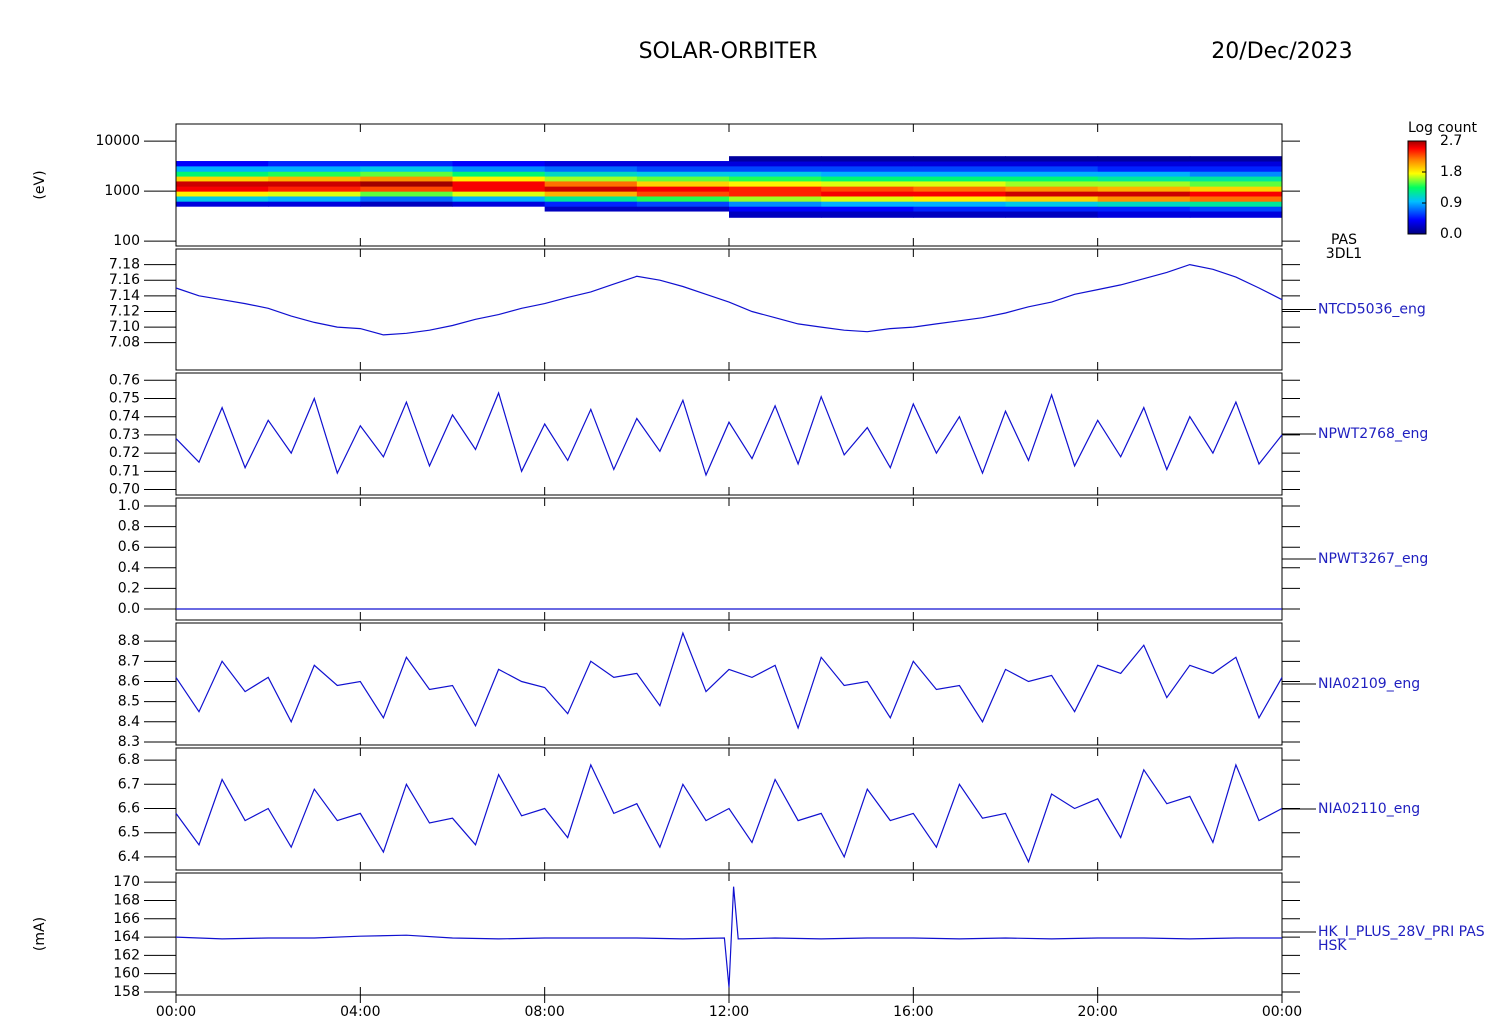  I want to click on y-tick-label: 168, so click(126, 900).